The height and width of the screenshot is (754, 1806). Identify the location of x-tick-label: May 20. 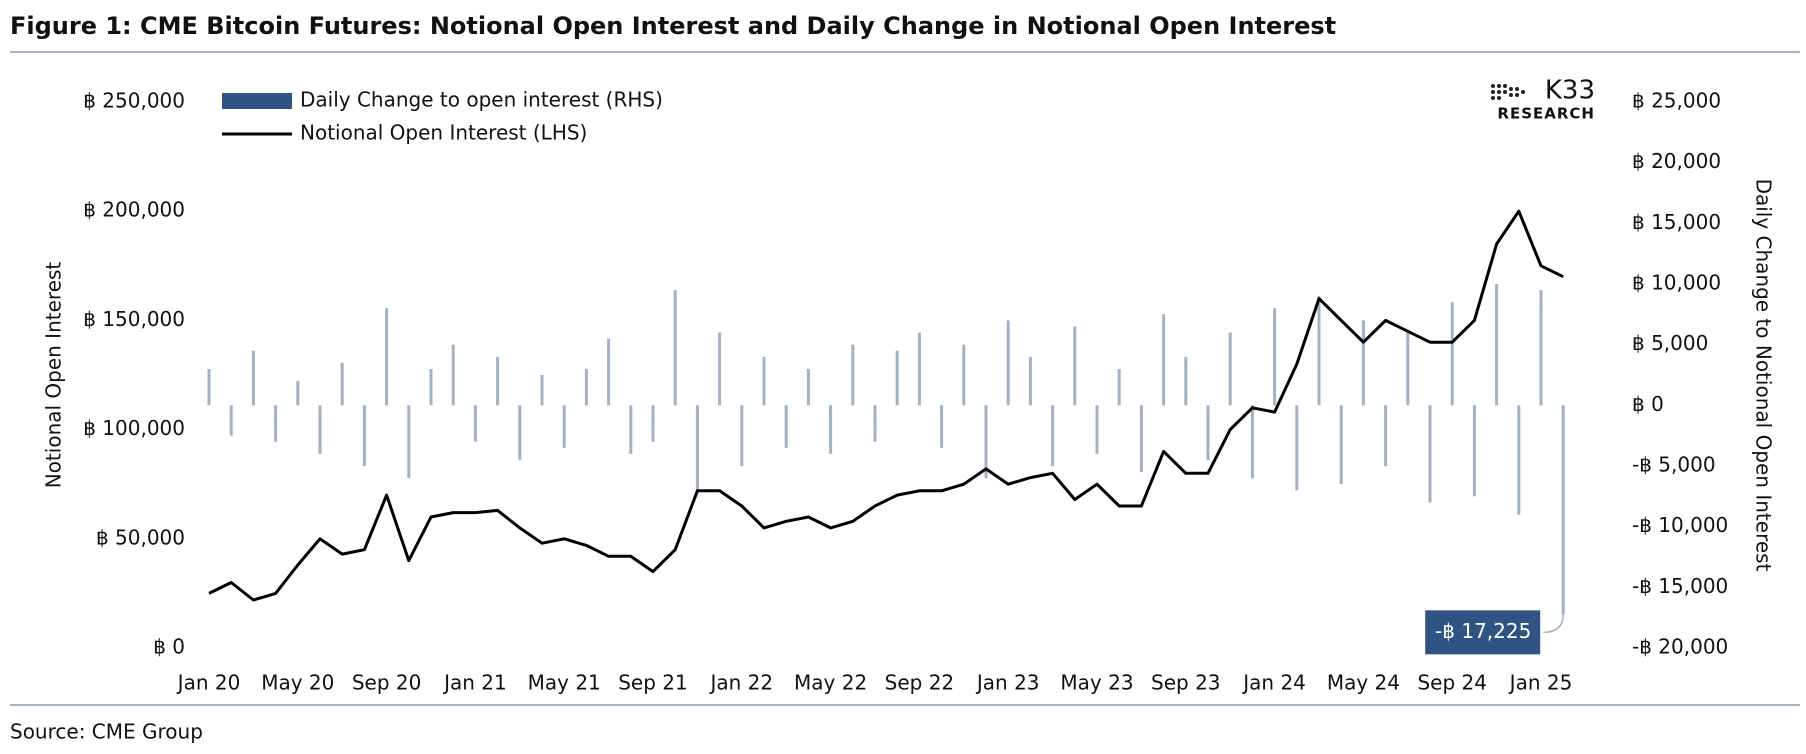
(297, 683).